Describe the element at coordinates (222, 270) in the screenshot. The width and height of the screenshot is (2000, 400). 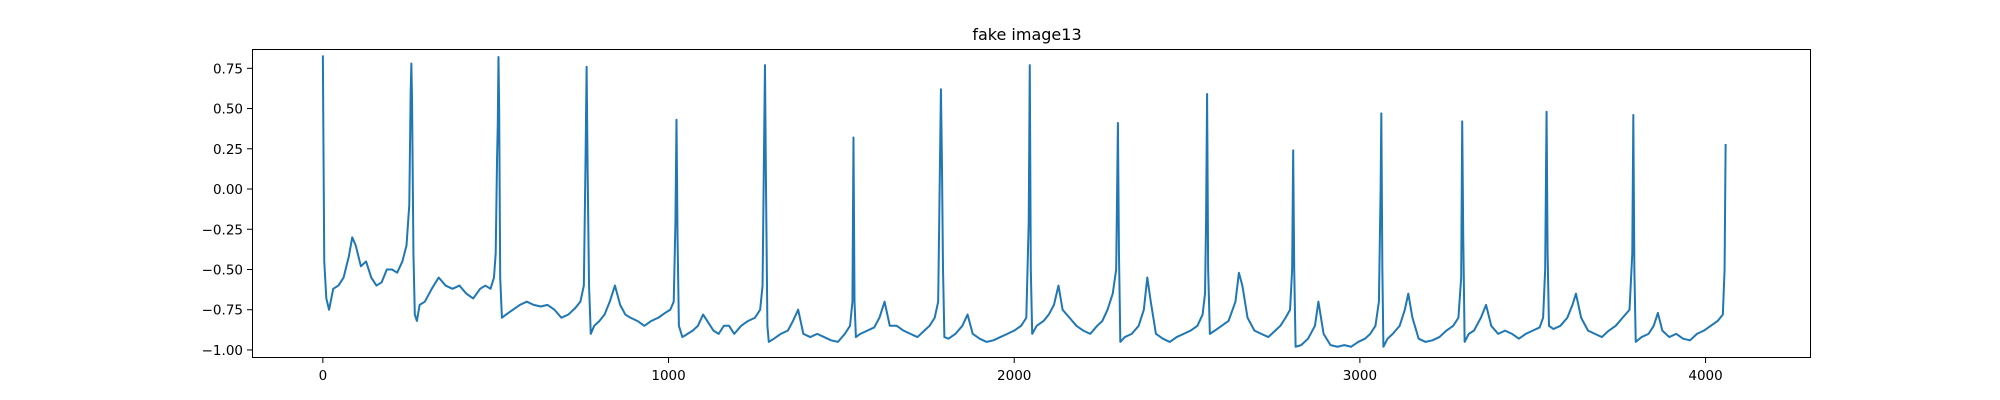
I see `y-tick-label: −0.50` at that location.